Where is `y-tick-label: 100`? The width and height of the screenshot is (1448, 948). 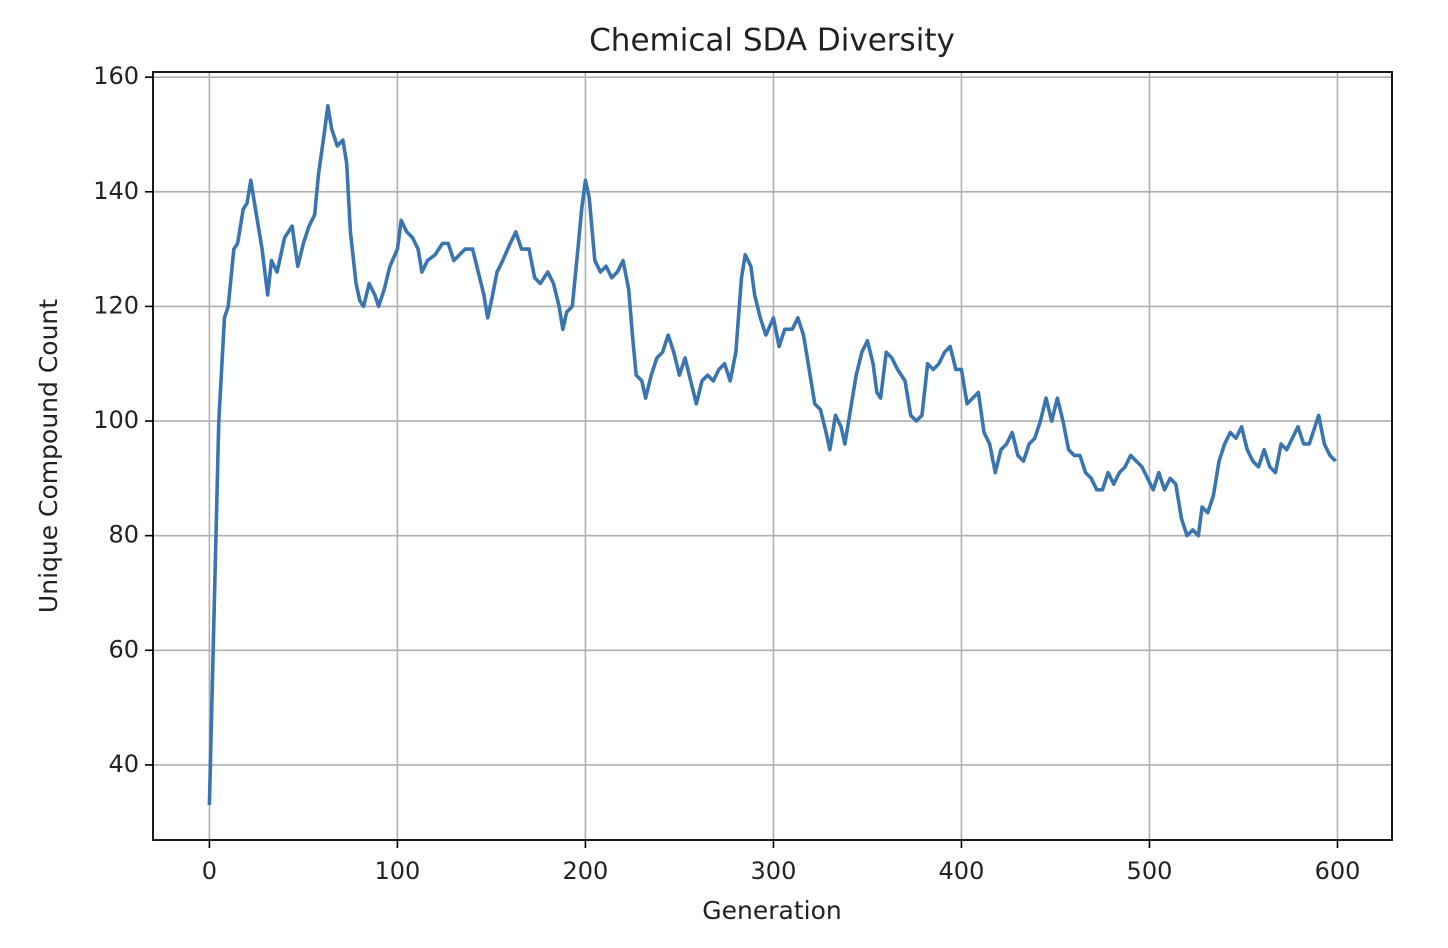
y-tick-label: 100 is located at coordinates (116, 420).